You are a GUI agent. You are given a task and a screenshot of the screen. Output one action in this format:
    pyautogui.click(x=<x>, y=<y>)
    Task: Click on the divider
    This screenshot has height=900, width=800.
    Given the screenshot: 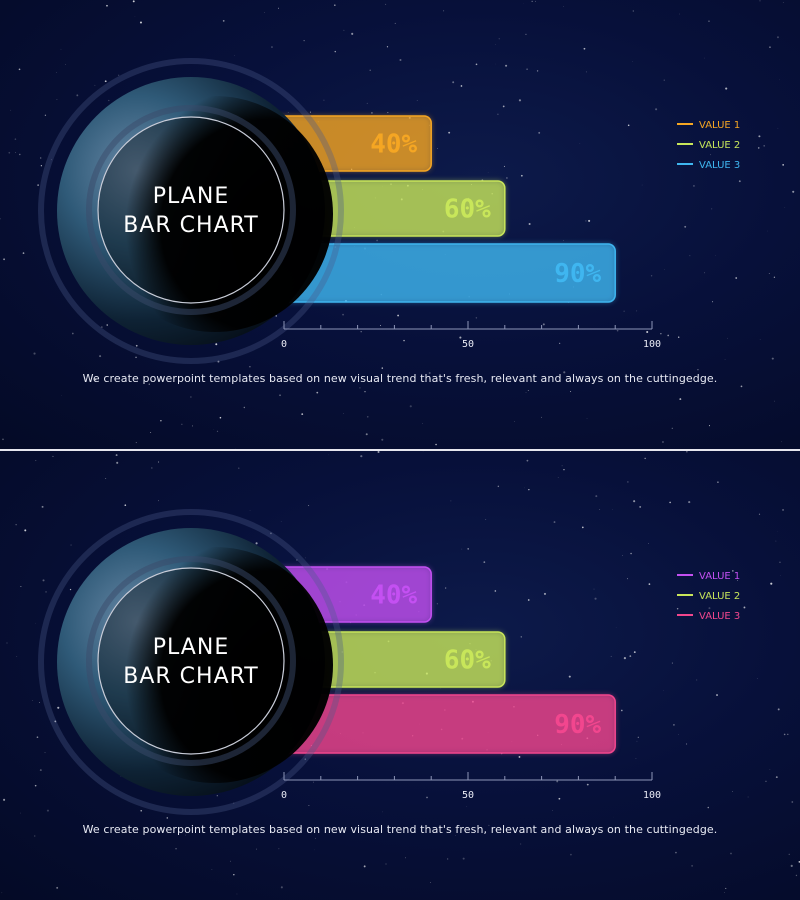 What is the action you would take?
    pyautogui.click(x=400, y=450)
    